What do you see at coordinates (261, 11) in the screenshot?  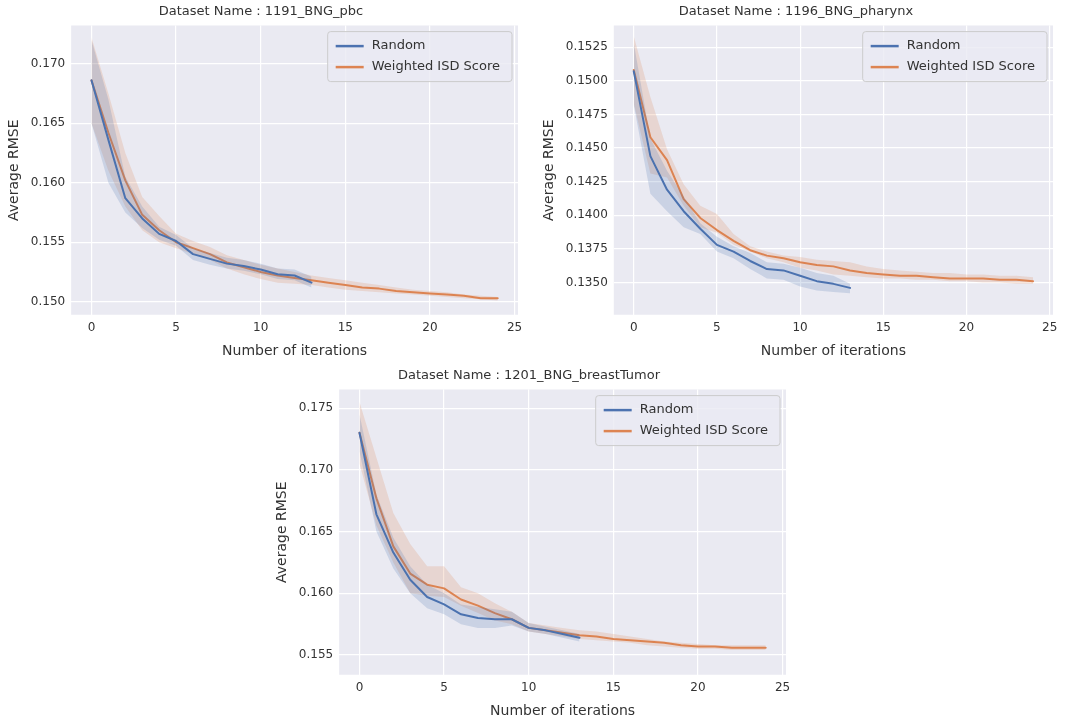 I see `chart-title: Dataset Name : 1191_BNG_pbc` at bounding box center [261, 11].